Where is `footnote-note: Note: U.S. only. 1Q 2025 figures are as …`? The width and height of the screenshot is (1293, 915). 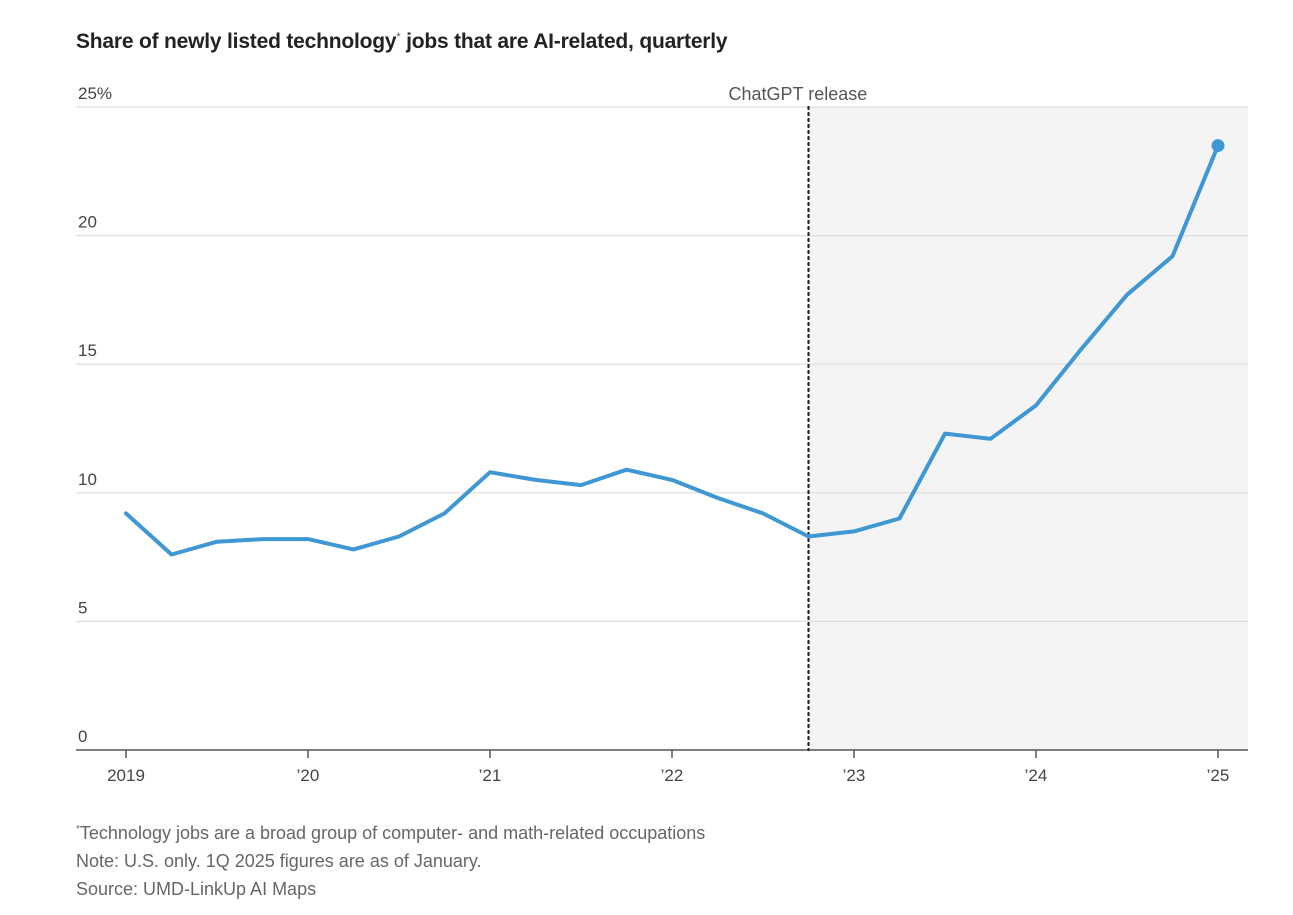
footnote-note: Note: U.S. only. 1Q 2025 figures are as … is located at coordinates (279, 861).